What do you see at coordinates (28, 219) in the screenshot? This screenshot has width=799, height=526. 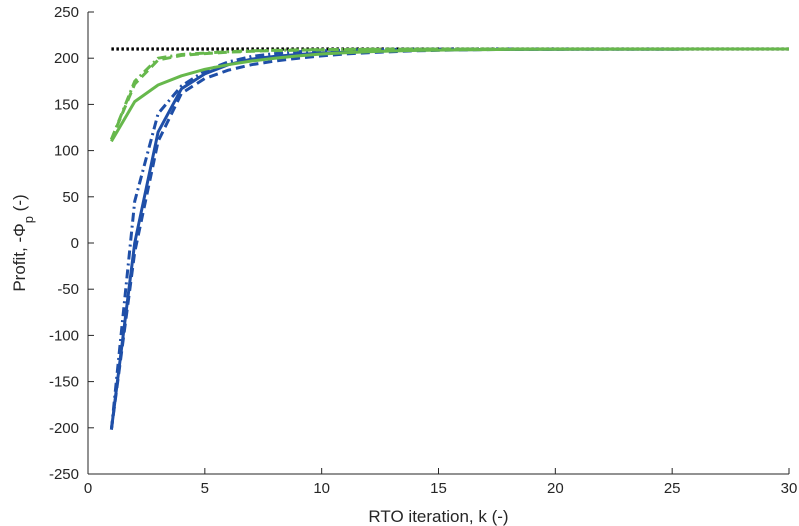 I see `y-axis-label-subscript: p` at bounding box center [28, 219].